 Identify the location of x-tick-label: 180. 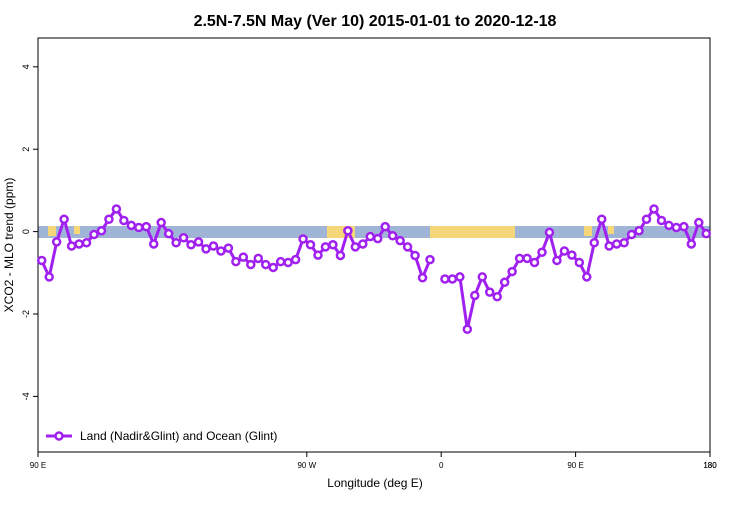
(710, 465).